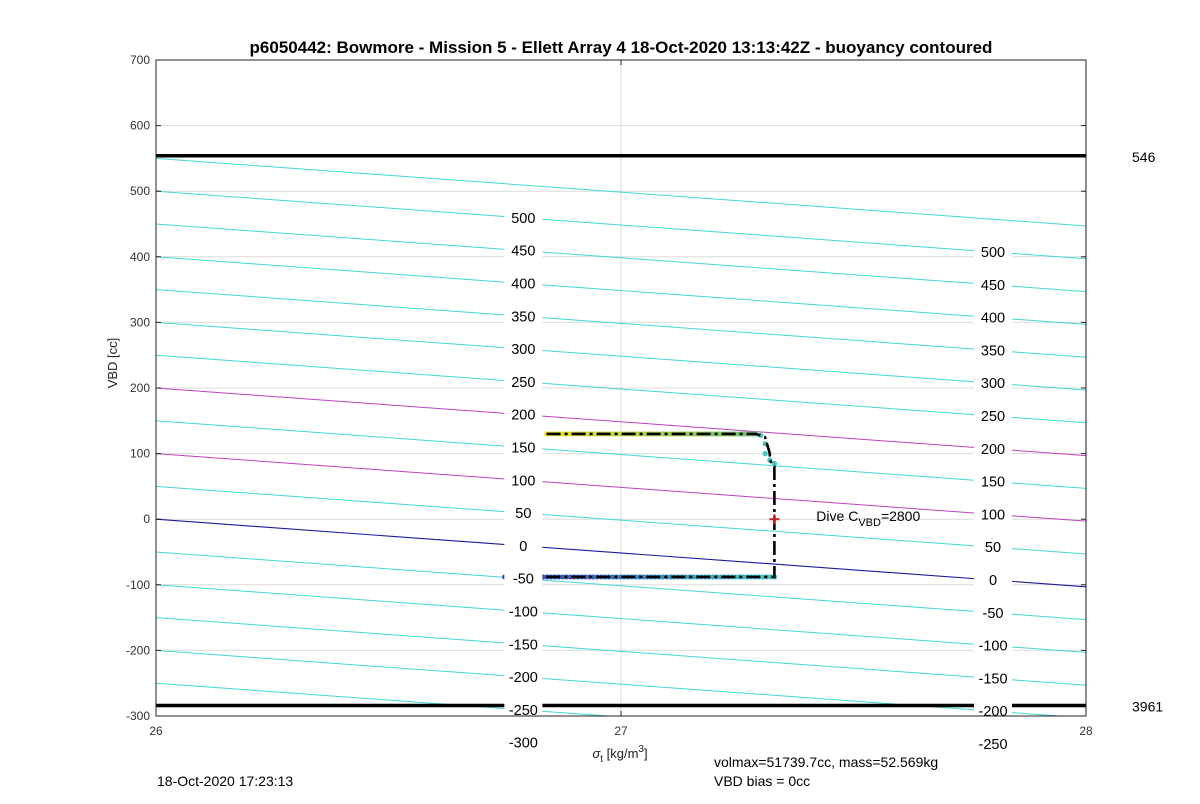  Describe the element at coordinates (1144, 157) in the screenshot. I see `limit-label: 546` at that location.